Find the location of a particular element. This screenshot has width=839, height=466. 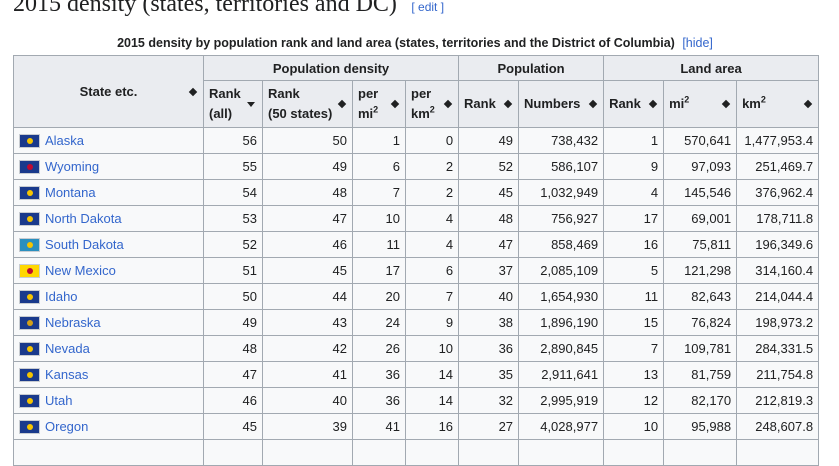

state-link: Idaho is located at coordinates (61, 296).